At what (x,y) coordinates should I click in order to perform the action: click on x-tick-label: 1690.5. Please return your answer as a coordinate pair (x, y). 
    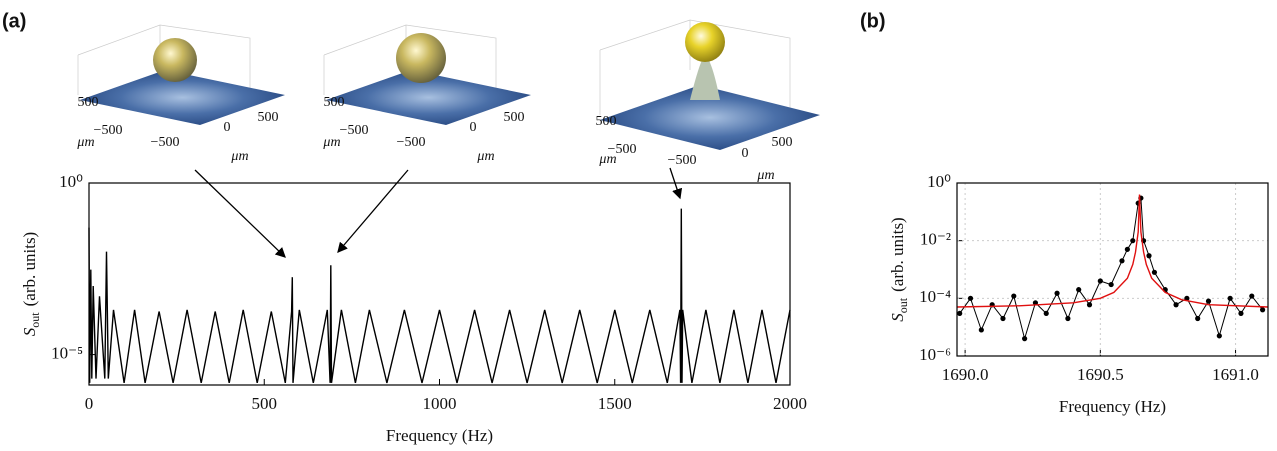
    Looking at the image, I should click on (1100, 374).